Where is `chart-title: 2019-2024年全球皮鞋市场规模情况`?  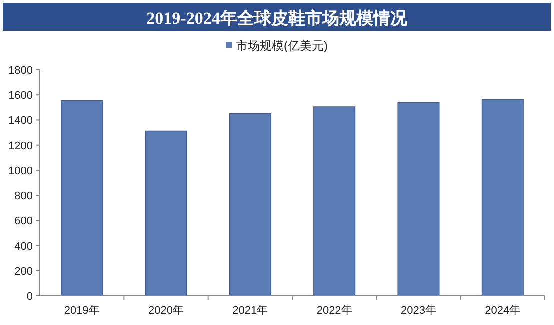 chart-title: 2019-2024年全球皮鞋市场规模情况 is located at coordinates (277, 18).